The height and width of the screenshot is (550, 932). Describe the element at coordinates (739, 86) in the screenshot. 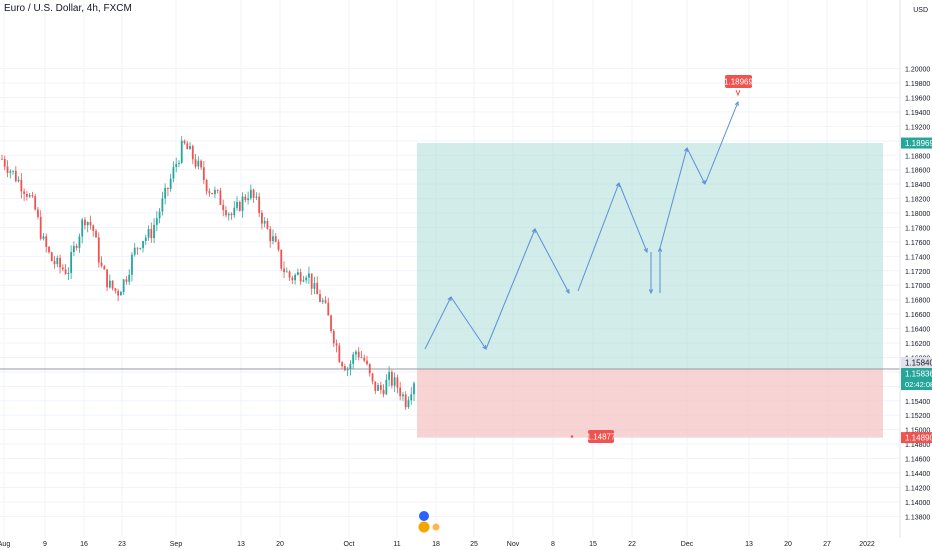

I see `target-label: 1.18969` at that location.